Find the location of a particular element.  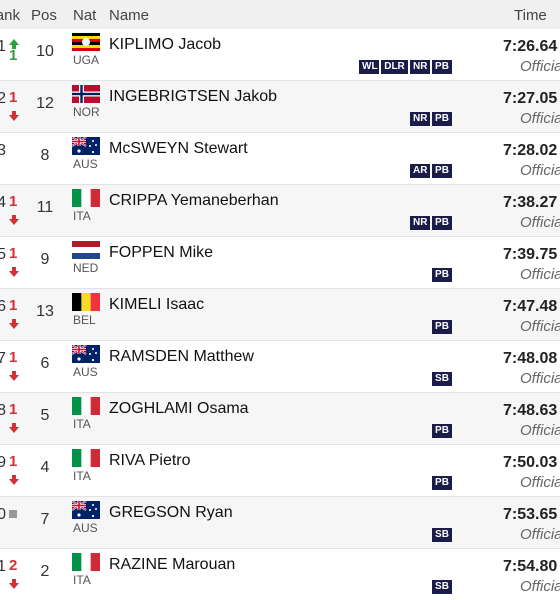

position: 7 is located at coordinates (45, 519).